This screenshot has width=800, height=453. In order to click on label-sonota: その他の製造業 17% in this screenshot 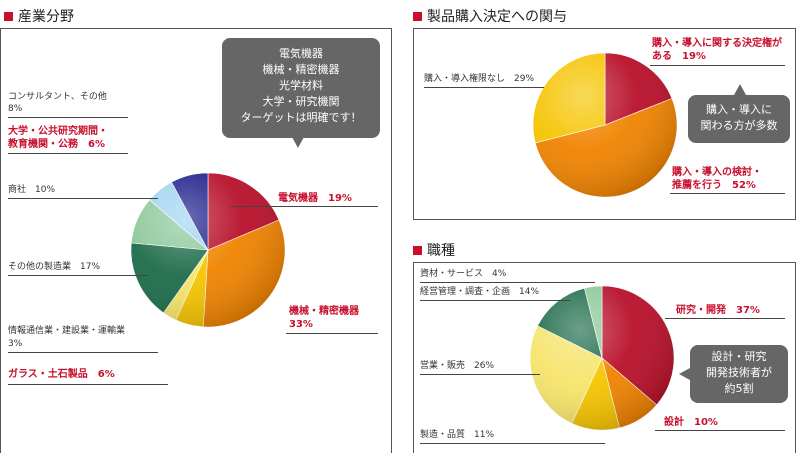, I will do `click(54, 267)`.